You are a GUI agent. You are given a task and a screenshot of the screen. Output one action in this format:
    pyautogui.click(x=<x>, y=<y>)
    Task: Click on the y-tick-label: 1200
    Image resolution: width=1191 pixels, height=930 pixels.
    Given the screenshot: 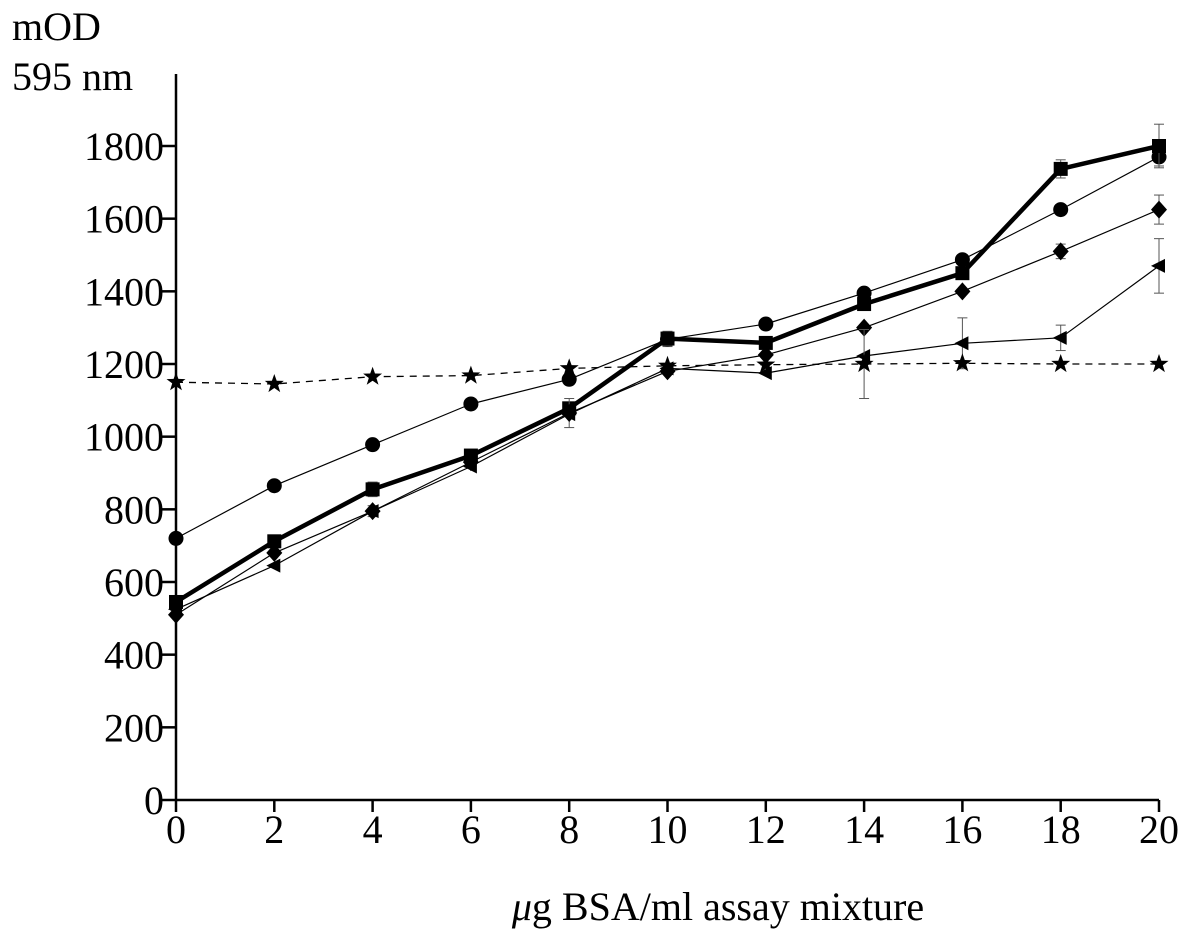 What is the action you would take?
    pyautogui.click(x=124, y=364)
    